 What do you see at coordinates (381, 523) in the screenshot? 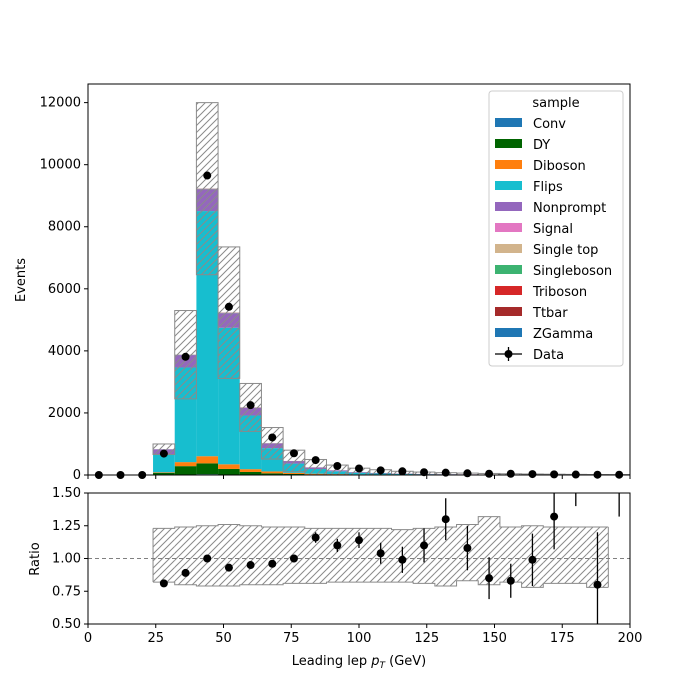
I see `ratio-band-upper-edge` at bounding box center [381, 523].